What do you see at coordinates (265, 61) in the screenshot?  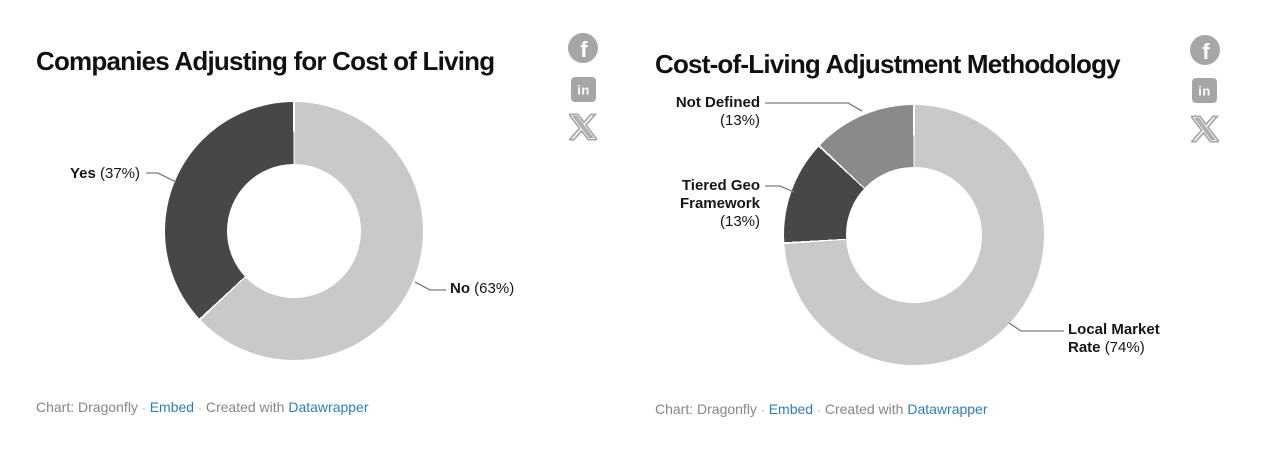 I see `page-title: Companies Adjusting for Cost of Living` at bounding box center [265, 61].